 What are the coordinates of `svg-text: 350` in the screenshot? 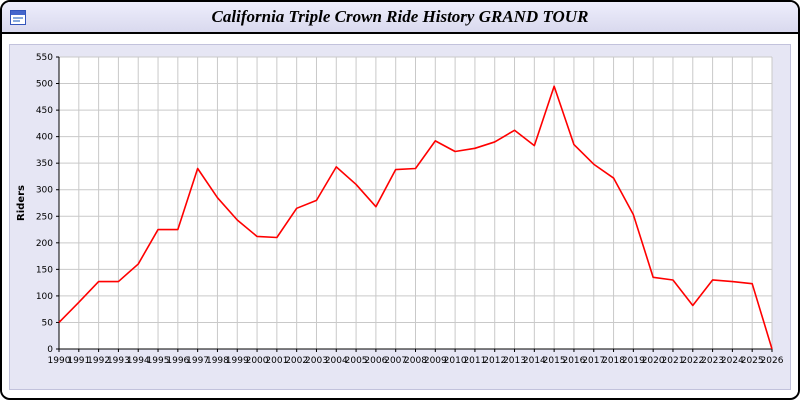 It's located at (44, 164).